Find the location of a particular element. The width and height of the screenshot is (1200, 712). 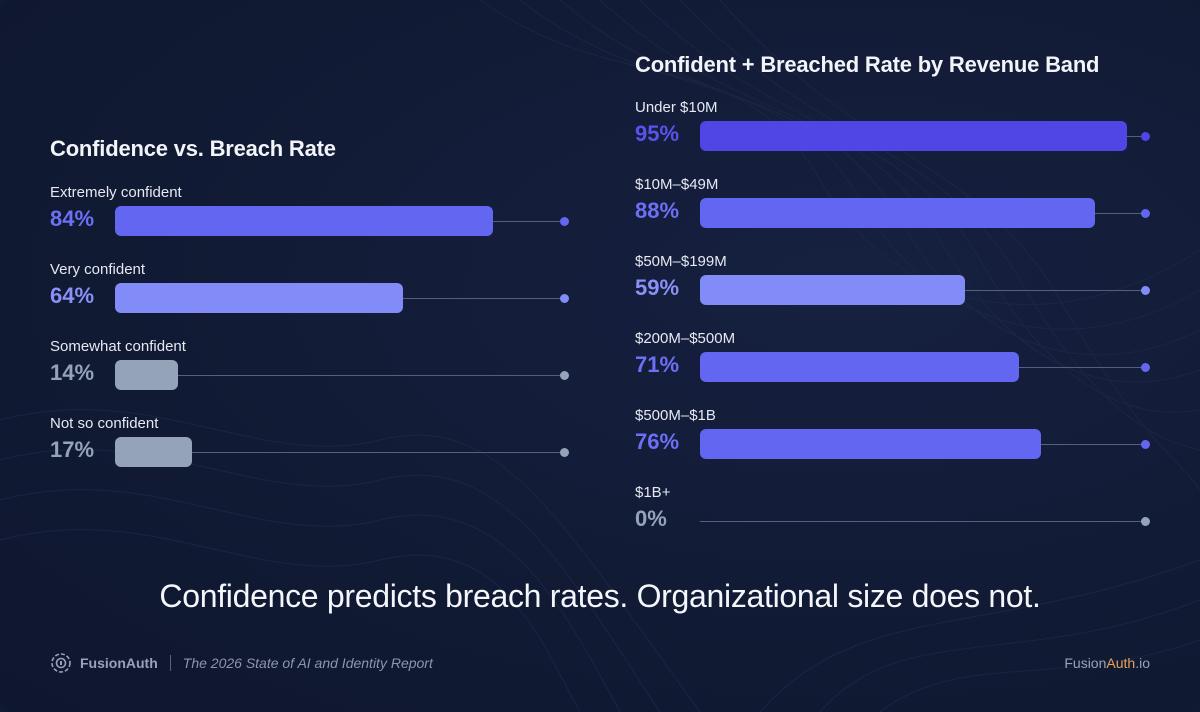

bar-row: Not so confident 17% is located at coordinates (312, 450).